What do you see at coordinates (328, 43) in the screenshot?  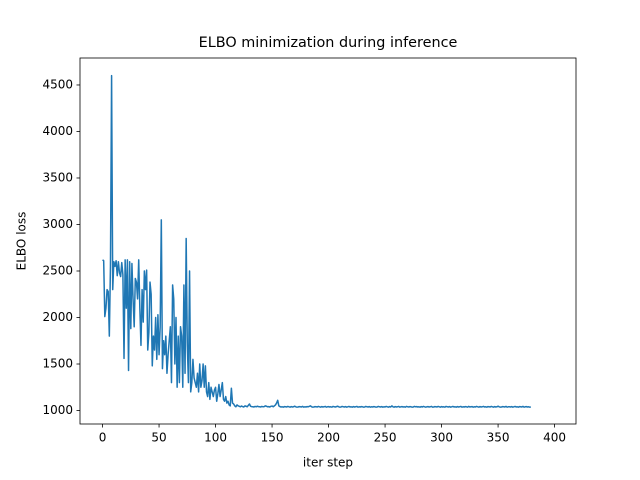 I see `chart-title: ELBO minimization during inference` at bounding box center [328, 43].